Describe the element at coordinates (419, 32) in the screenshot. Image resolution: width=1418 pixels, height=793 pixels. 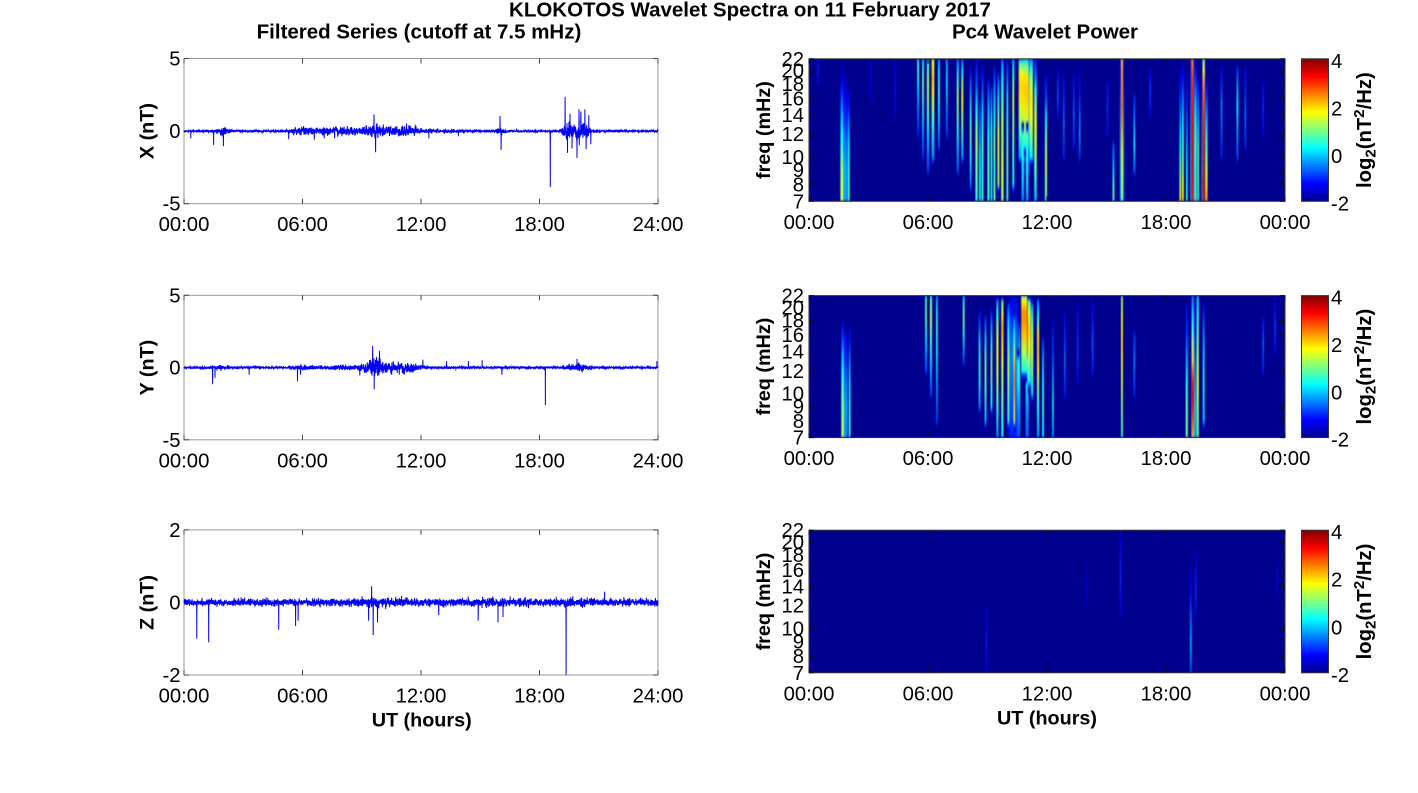
I see `svg-text:Filtered Series (cutoff at 7.5: Filtered Series (cutoff at 7.5 mHz)` at that location.